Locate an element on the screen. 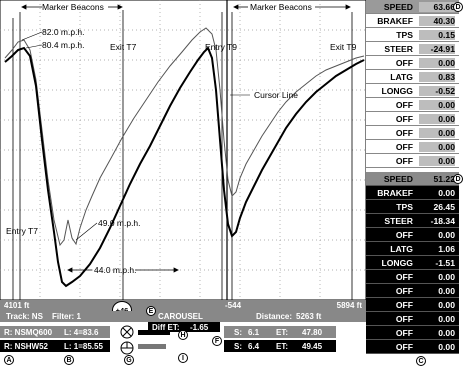 This screenshot has width=463, height=368. channel-row: LONGG -0.52 is located at coordinates (412, 91).